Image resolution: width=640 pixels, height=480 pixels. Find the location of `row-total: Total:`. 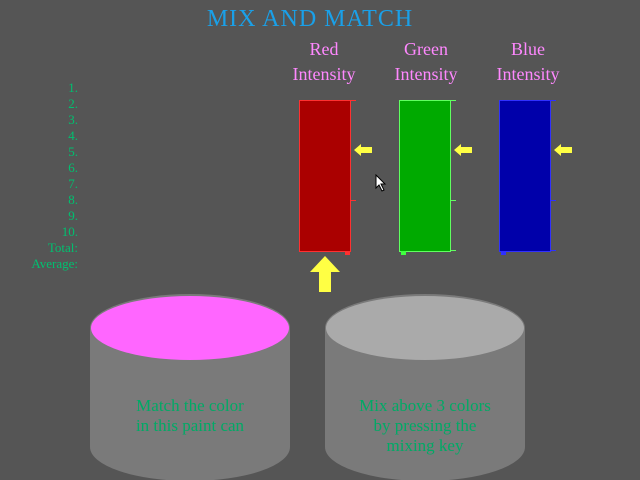

row-total: Total: is located at coordinates (62, 247).